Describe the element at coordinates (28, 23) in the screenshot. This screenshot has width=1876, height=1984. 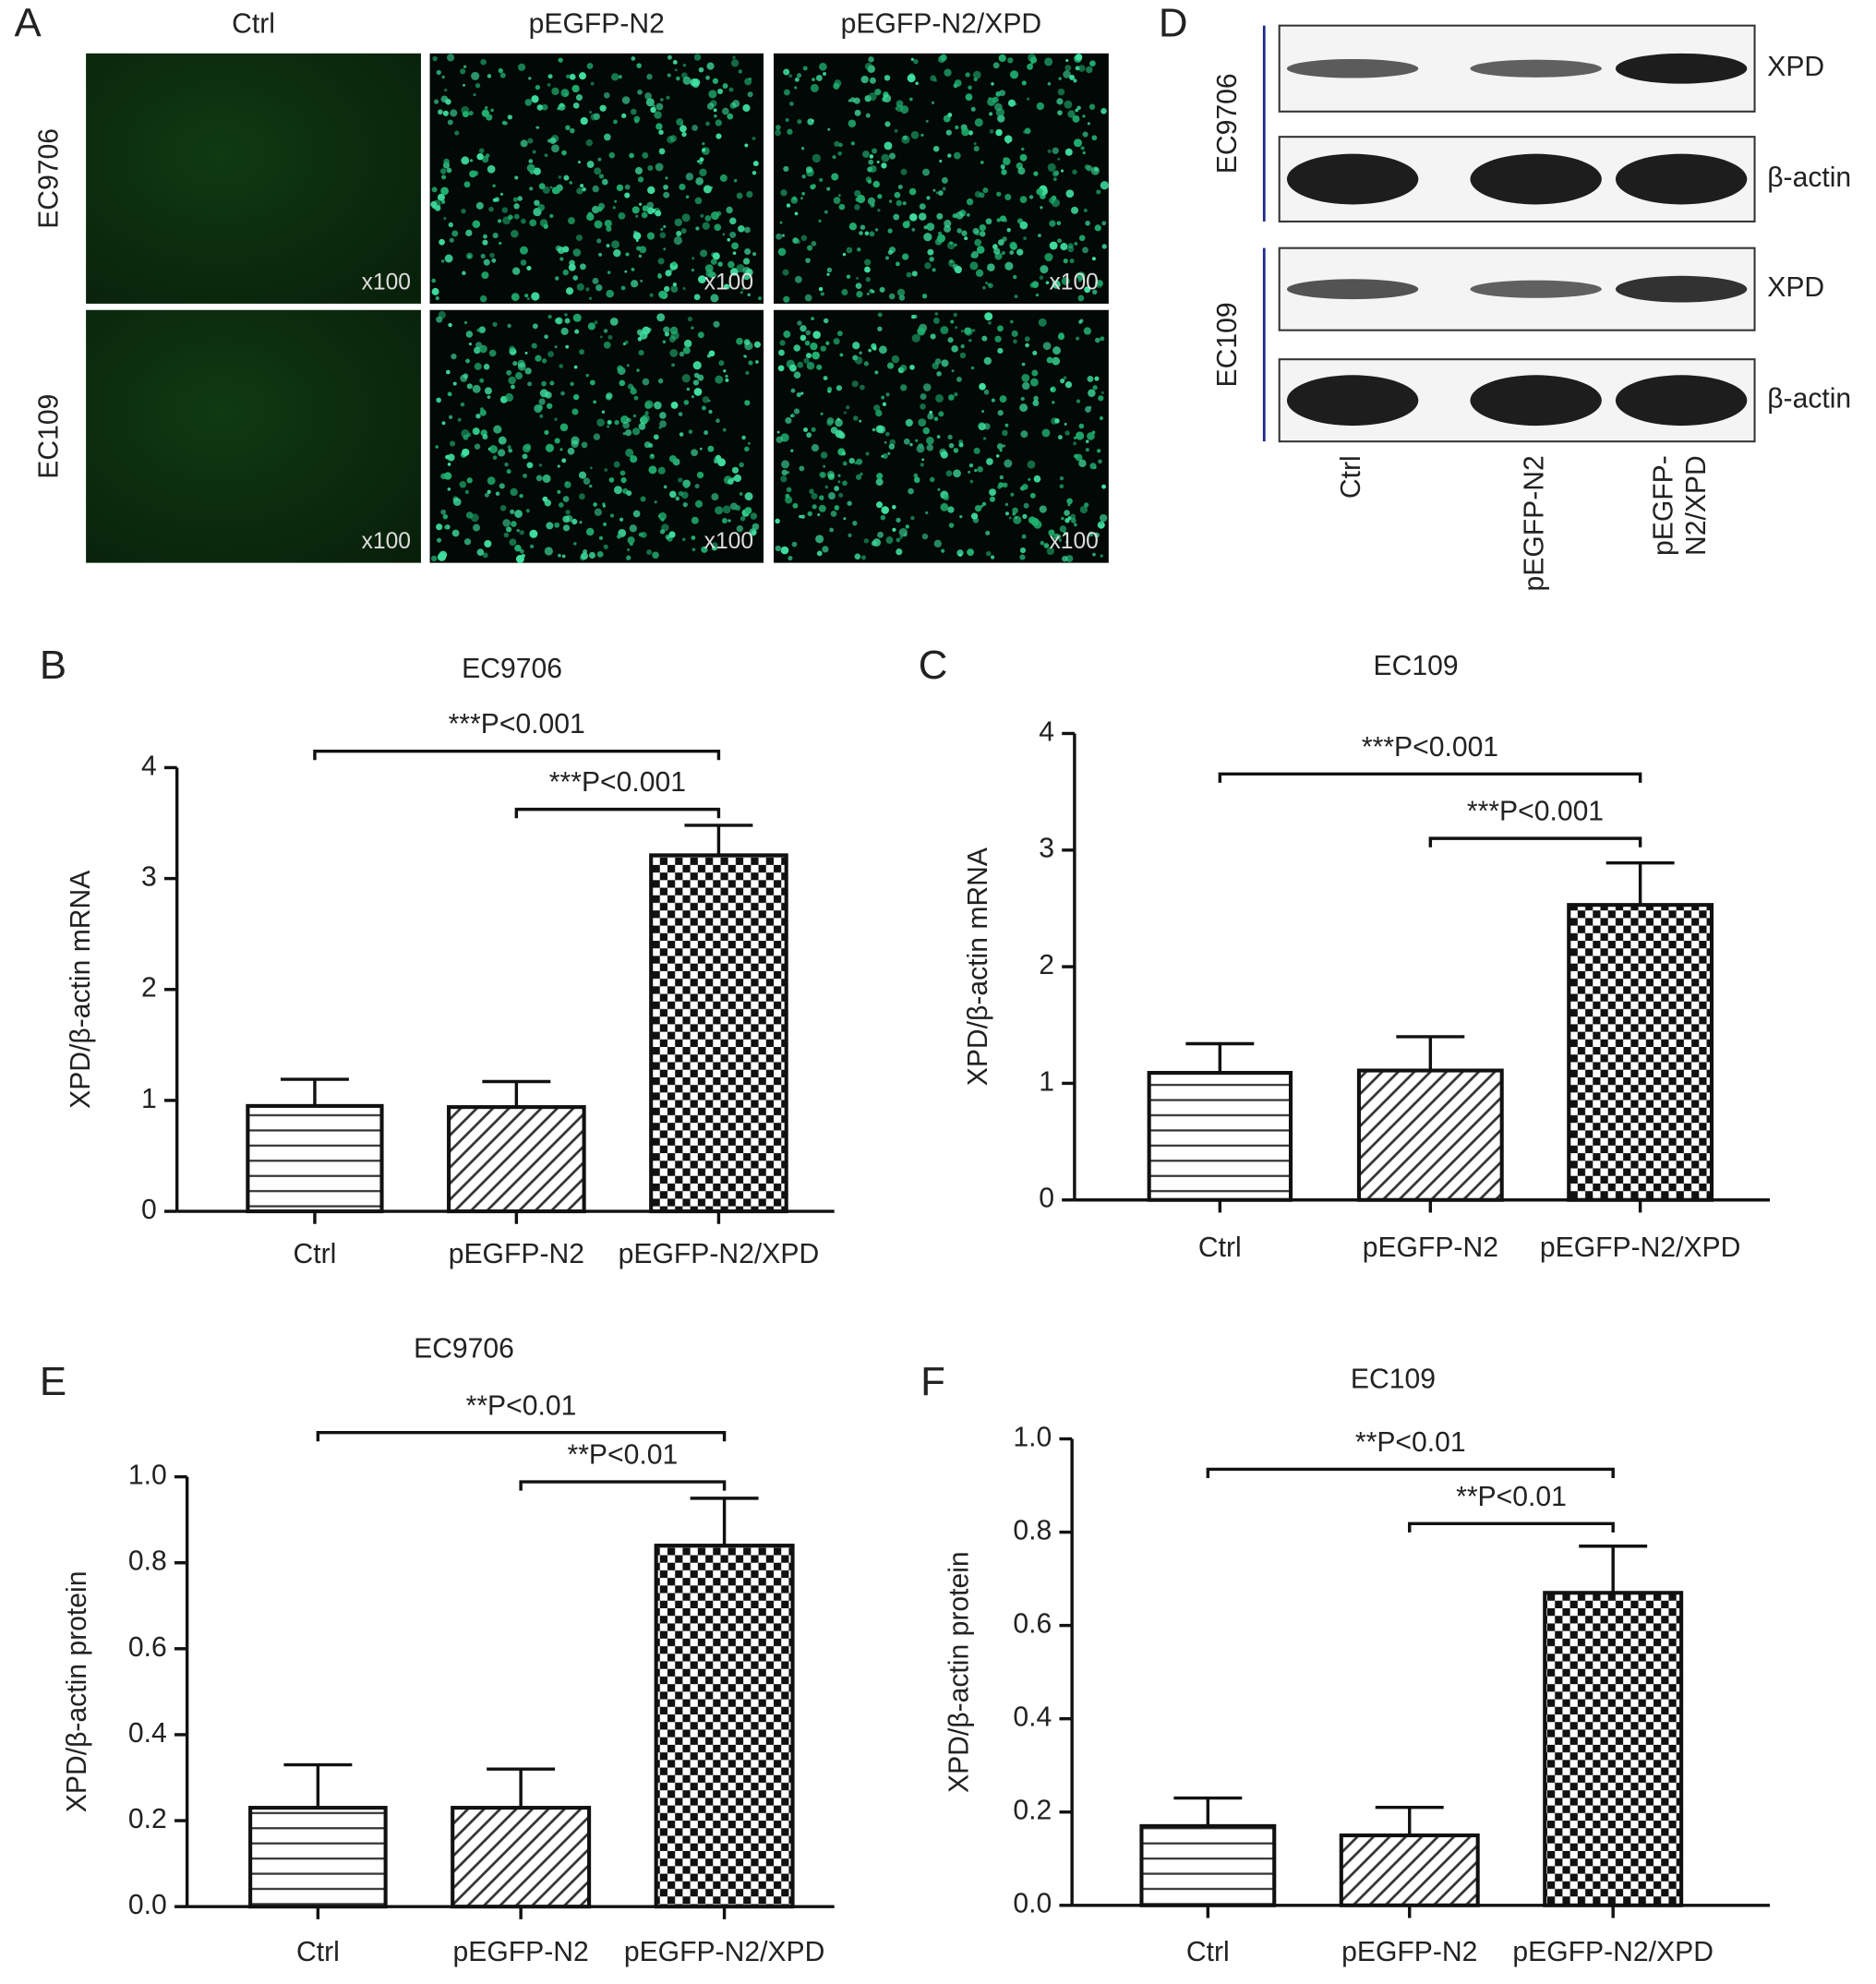
I see `panel-label: A` at that location.